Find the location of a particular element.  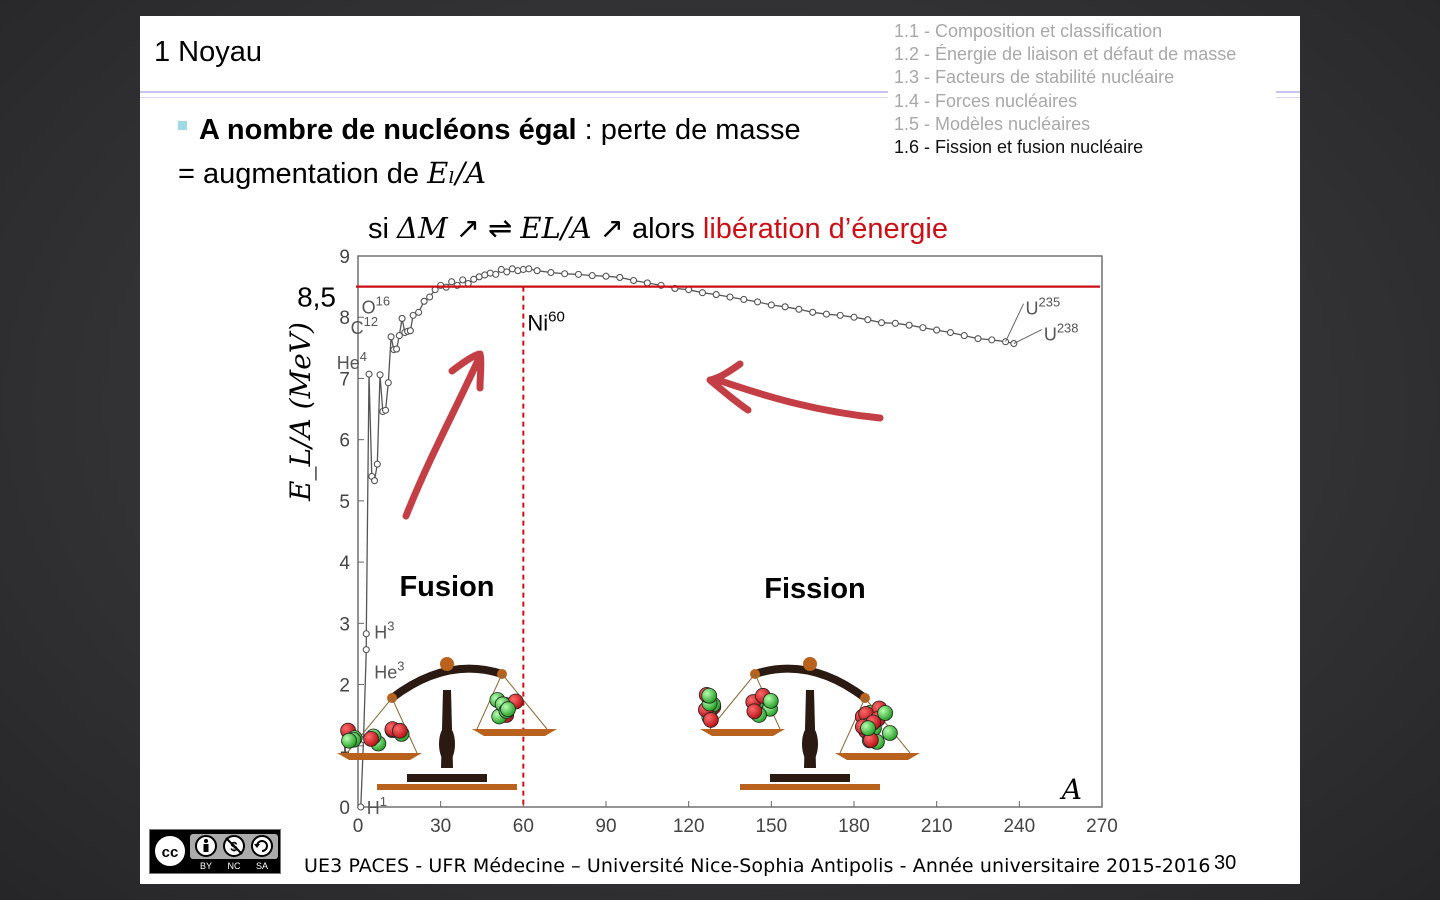

fusion-direction-arrow is located at coordinates (443, 435).